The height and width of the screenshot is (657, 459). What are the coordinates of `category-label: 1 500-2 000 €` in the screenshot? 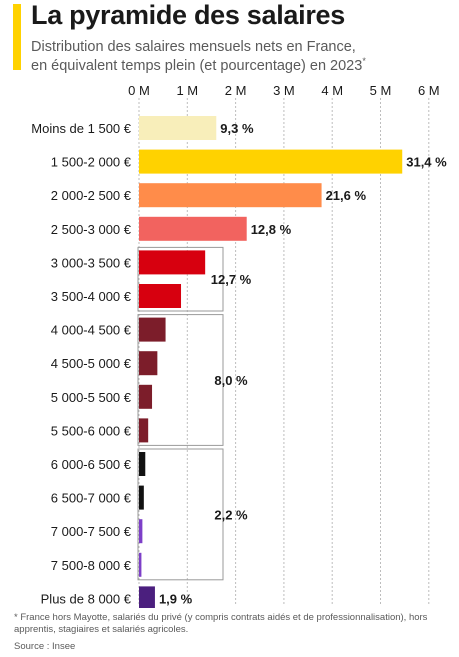 It's located at (91, 162).